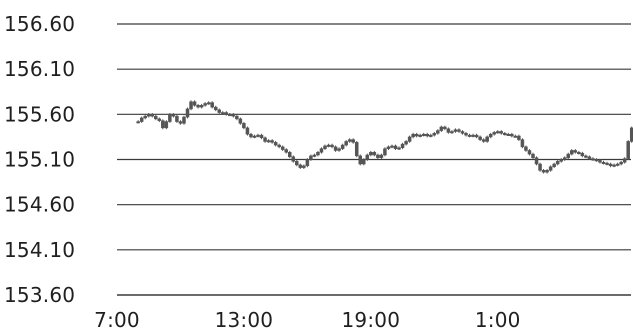 The image size is (633, 331). I want to click on y-tick-label: 154.10, so click(39, 250).